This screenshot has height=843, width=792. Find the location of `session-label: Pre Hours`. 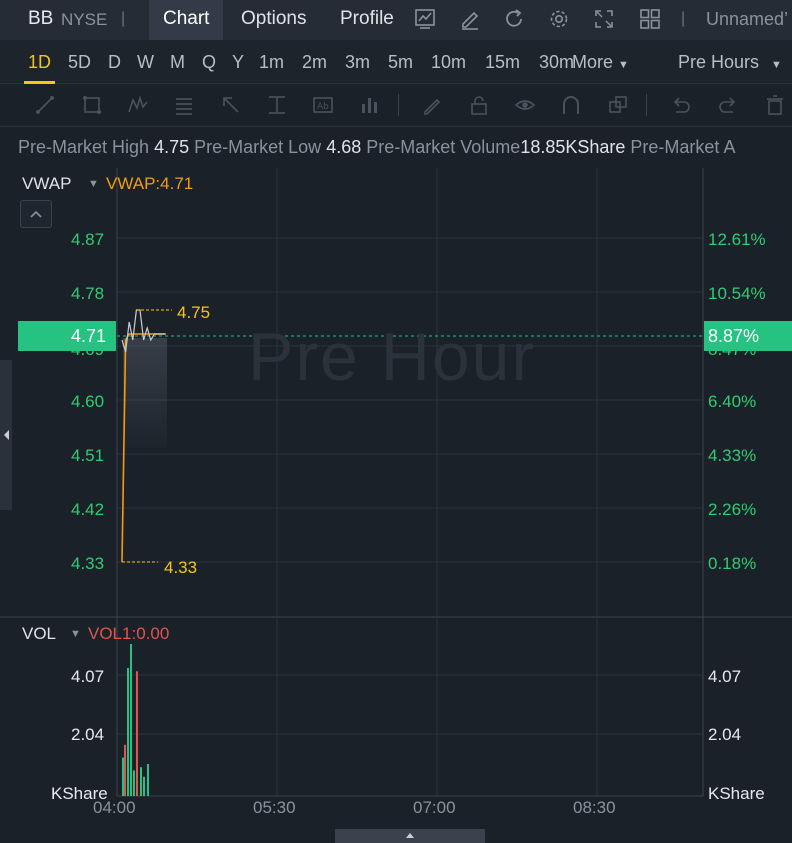

session-label: Pre Hours is located at coordinates (719, 62).